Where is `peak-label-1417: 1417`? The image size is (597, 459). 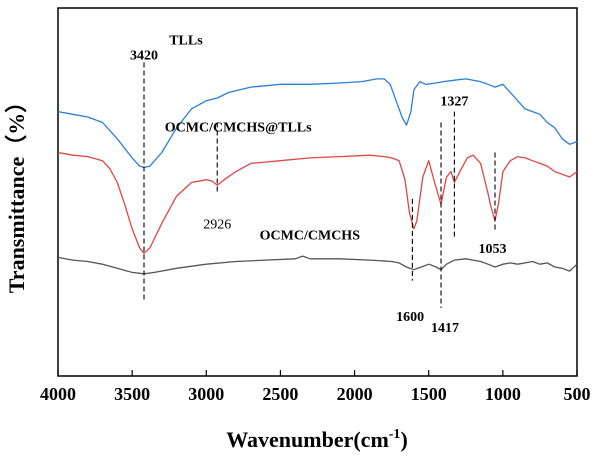
peak-label-1417: 1417 is located at coordinates (445, 328).